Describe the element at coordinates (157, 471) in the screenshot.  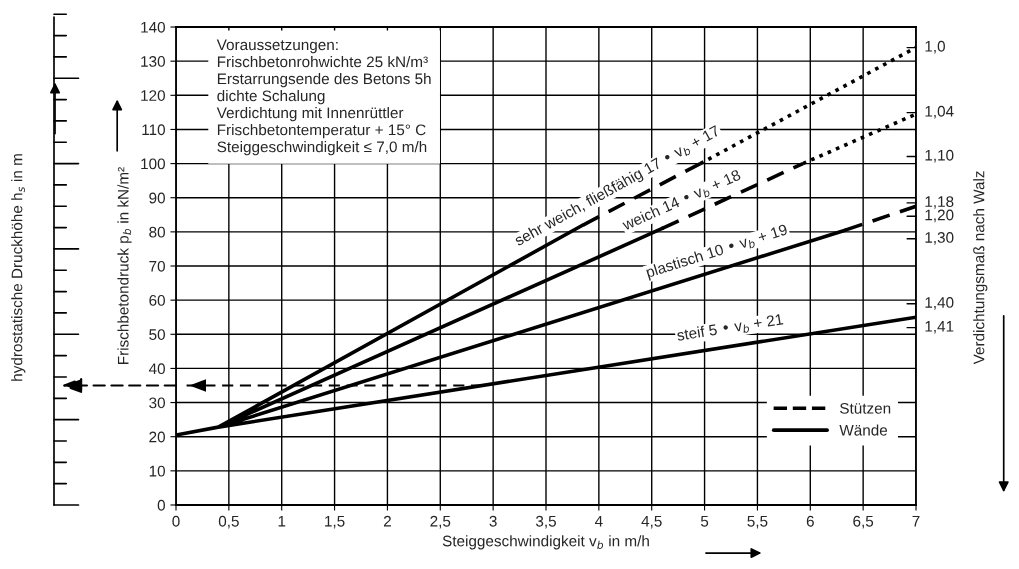
I see `y-tick-label: 10` at that location.